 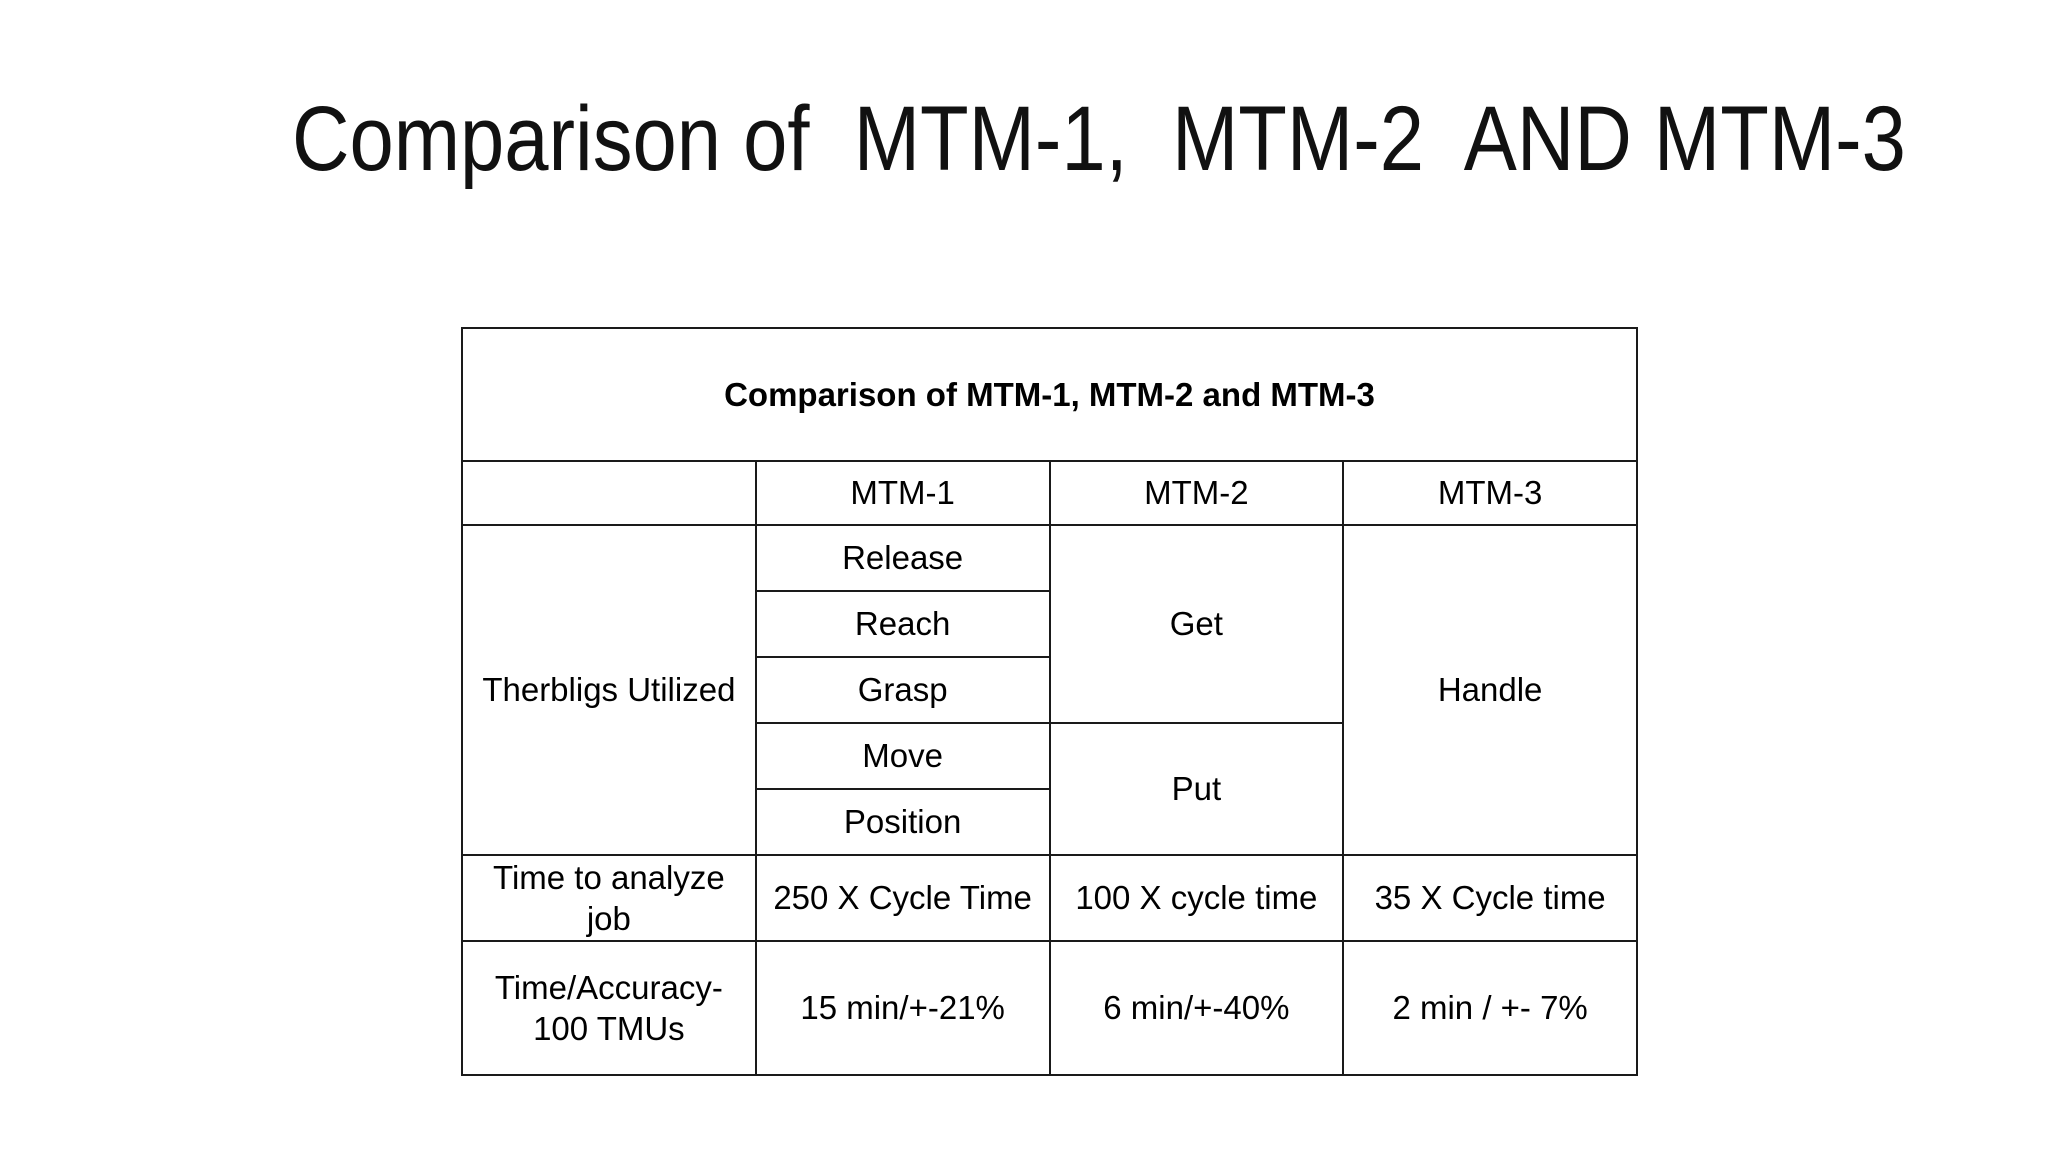 I want to click on table-caption-row: Comparison of MTM-1, MTM-2 and MTM-3, so click(x=1049, y=394).